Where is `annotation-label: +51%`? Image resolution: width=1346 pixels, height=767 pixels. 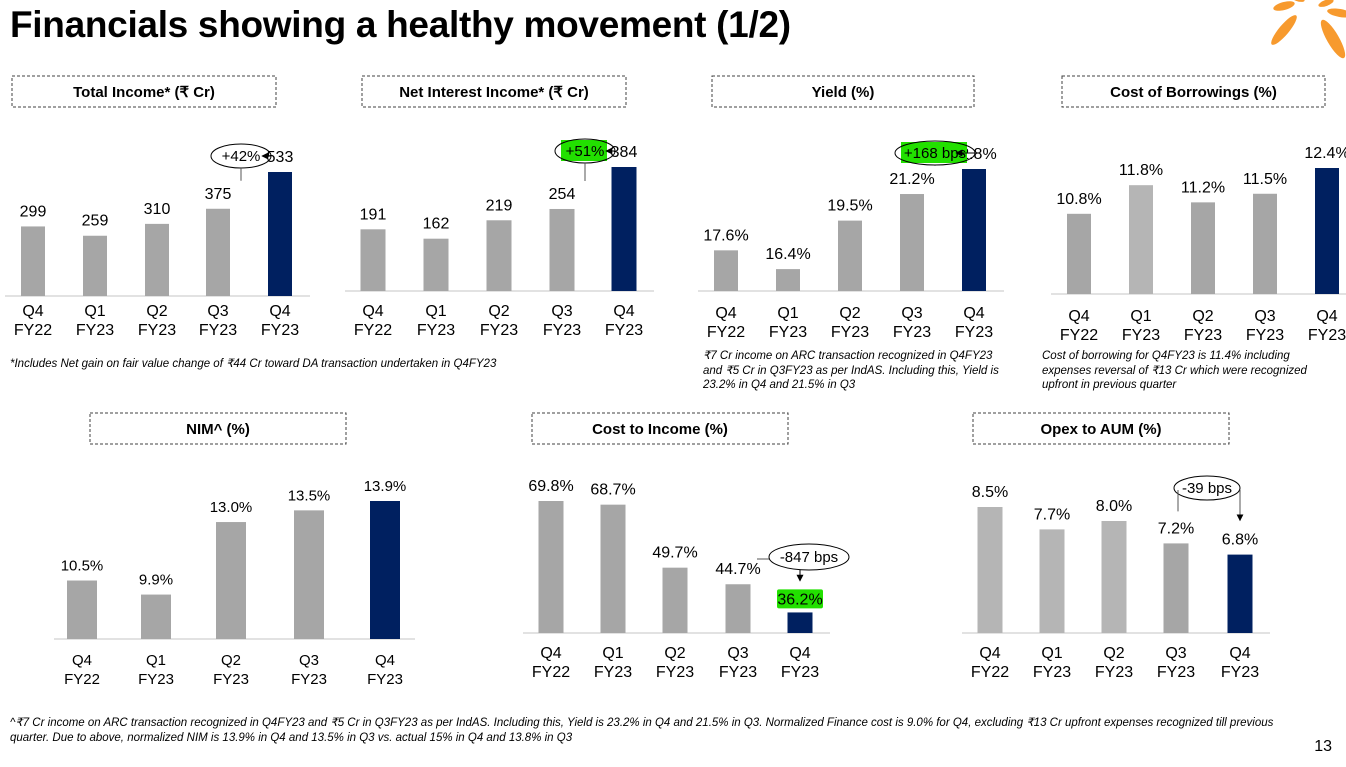 annotation-label: +51% is located at coordinates (585, 151).